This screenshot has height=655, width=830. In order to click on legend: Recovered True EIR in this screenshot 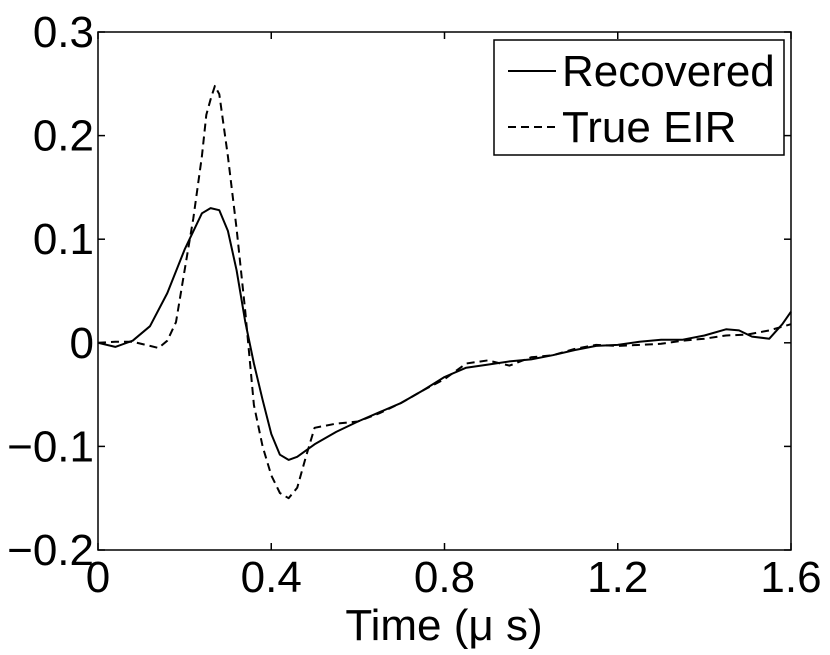, I will do `click(639, 97)`.